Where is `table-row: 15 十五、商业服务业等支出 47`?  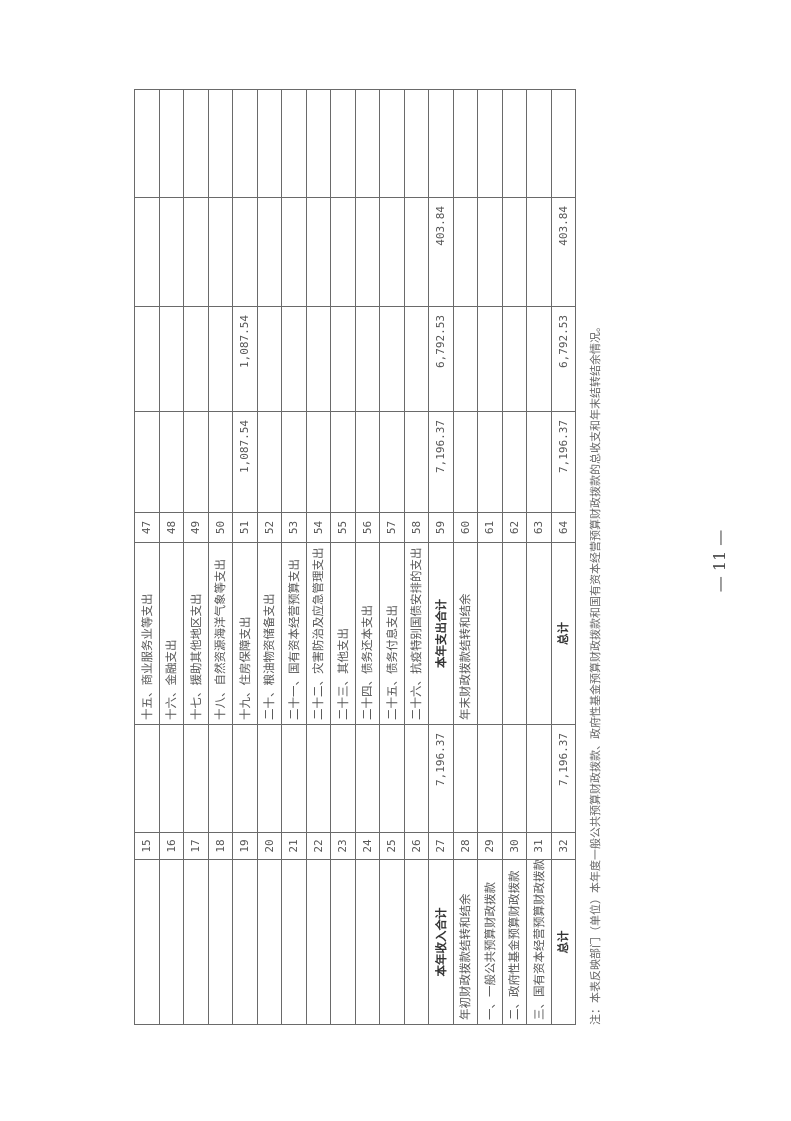
table-row: 15 十五、商业服务业等支出 47 is located at coordinates (146, 557).